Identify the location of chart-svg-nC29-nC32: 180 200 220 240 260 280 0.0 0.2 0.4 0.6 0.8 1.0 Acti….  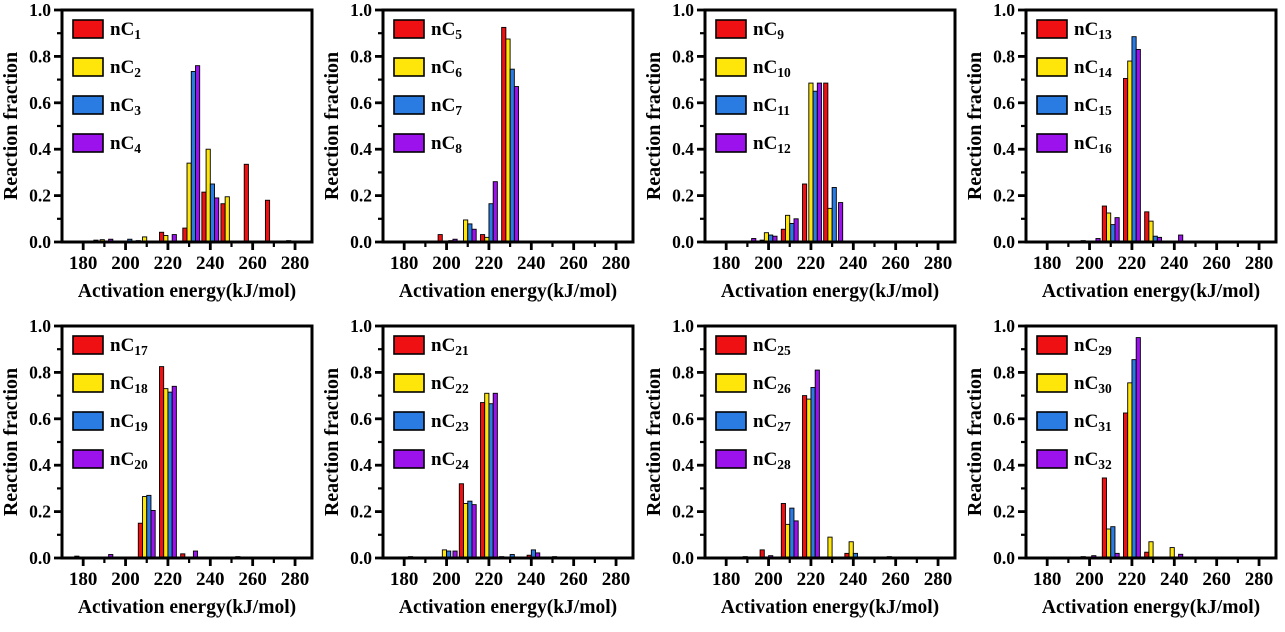
(1121, 467).